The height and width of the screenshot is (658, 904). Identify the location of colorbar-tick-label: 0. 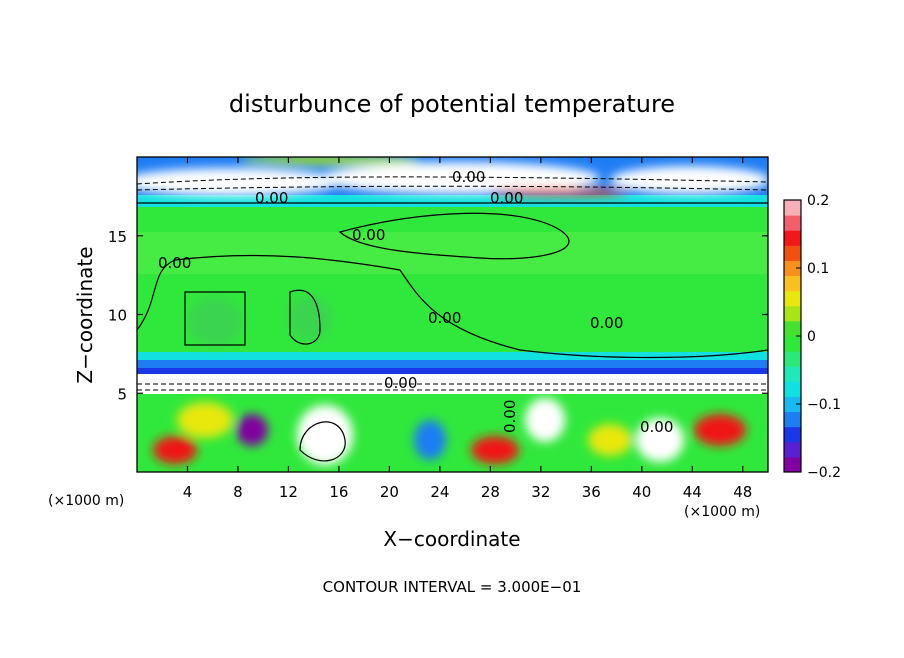
(811, 337).